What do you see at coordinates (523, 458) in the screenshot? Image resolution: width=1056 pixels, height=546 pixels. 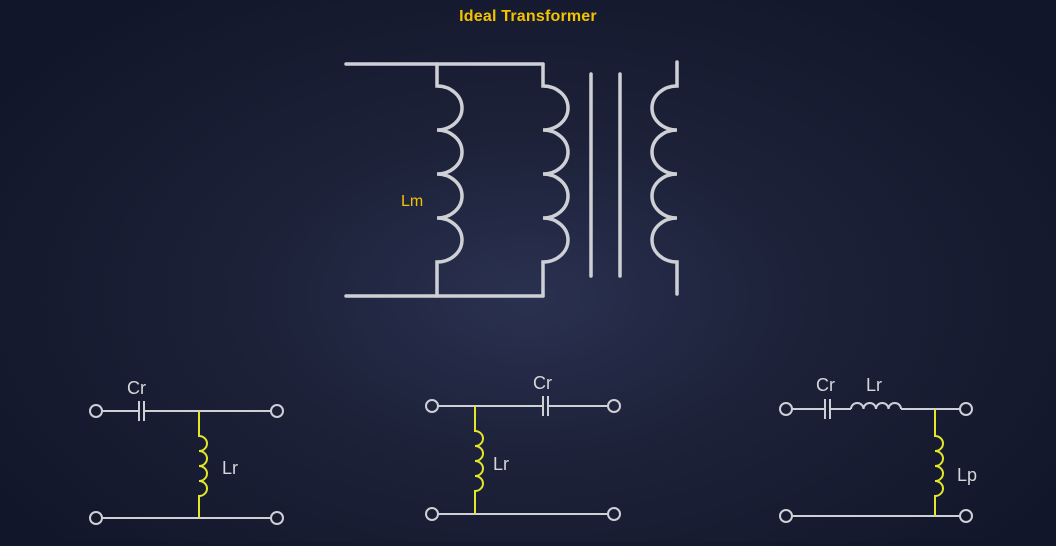 I see `circuit-middle` at bounding box center [523, 458].